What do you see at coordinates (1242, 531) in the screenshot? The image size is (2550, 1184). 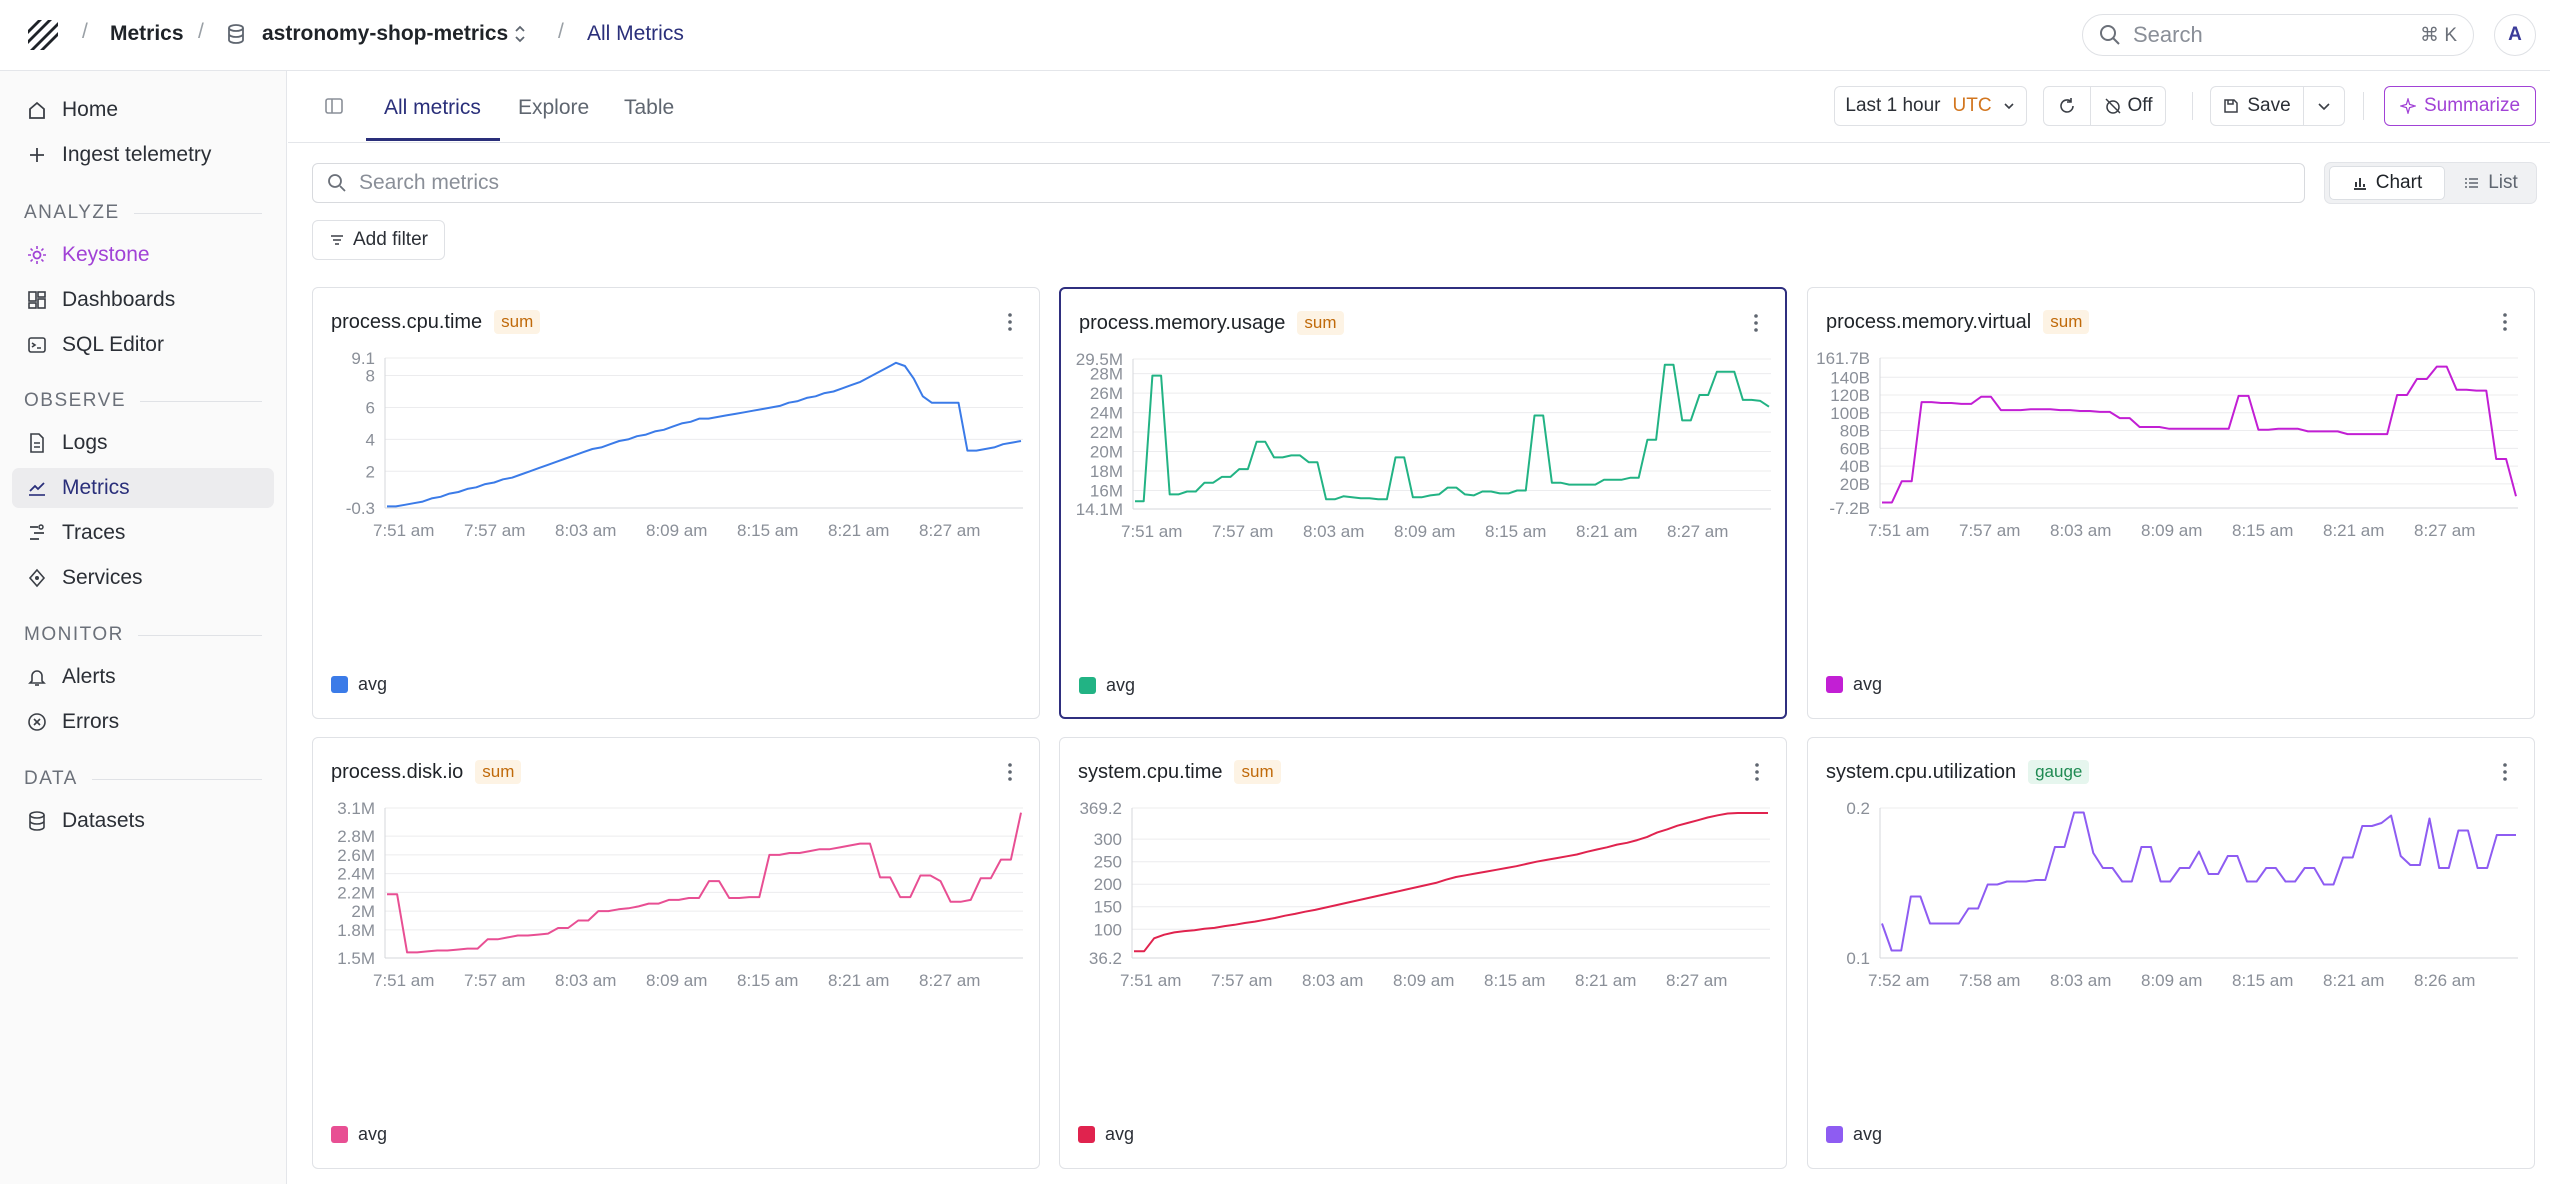 I see `x-tick-label: 7:57 am` at bounding box center [1242, 531].